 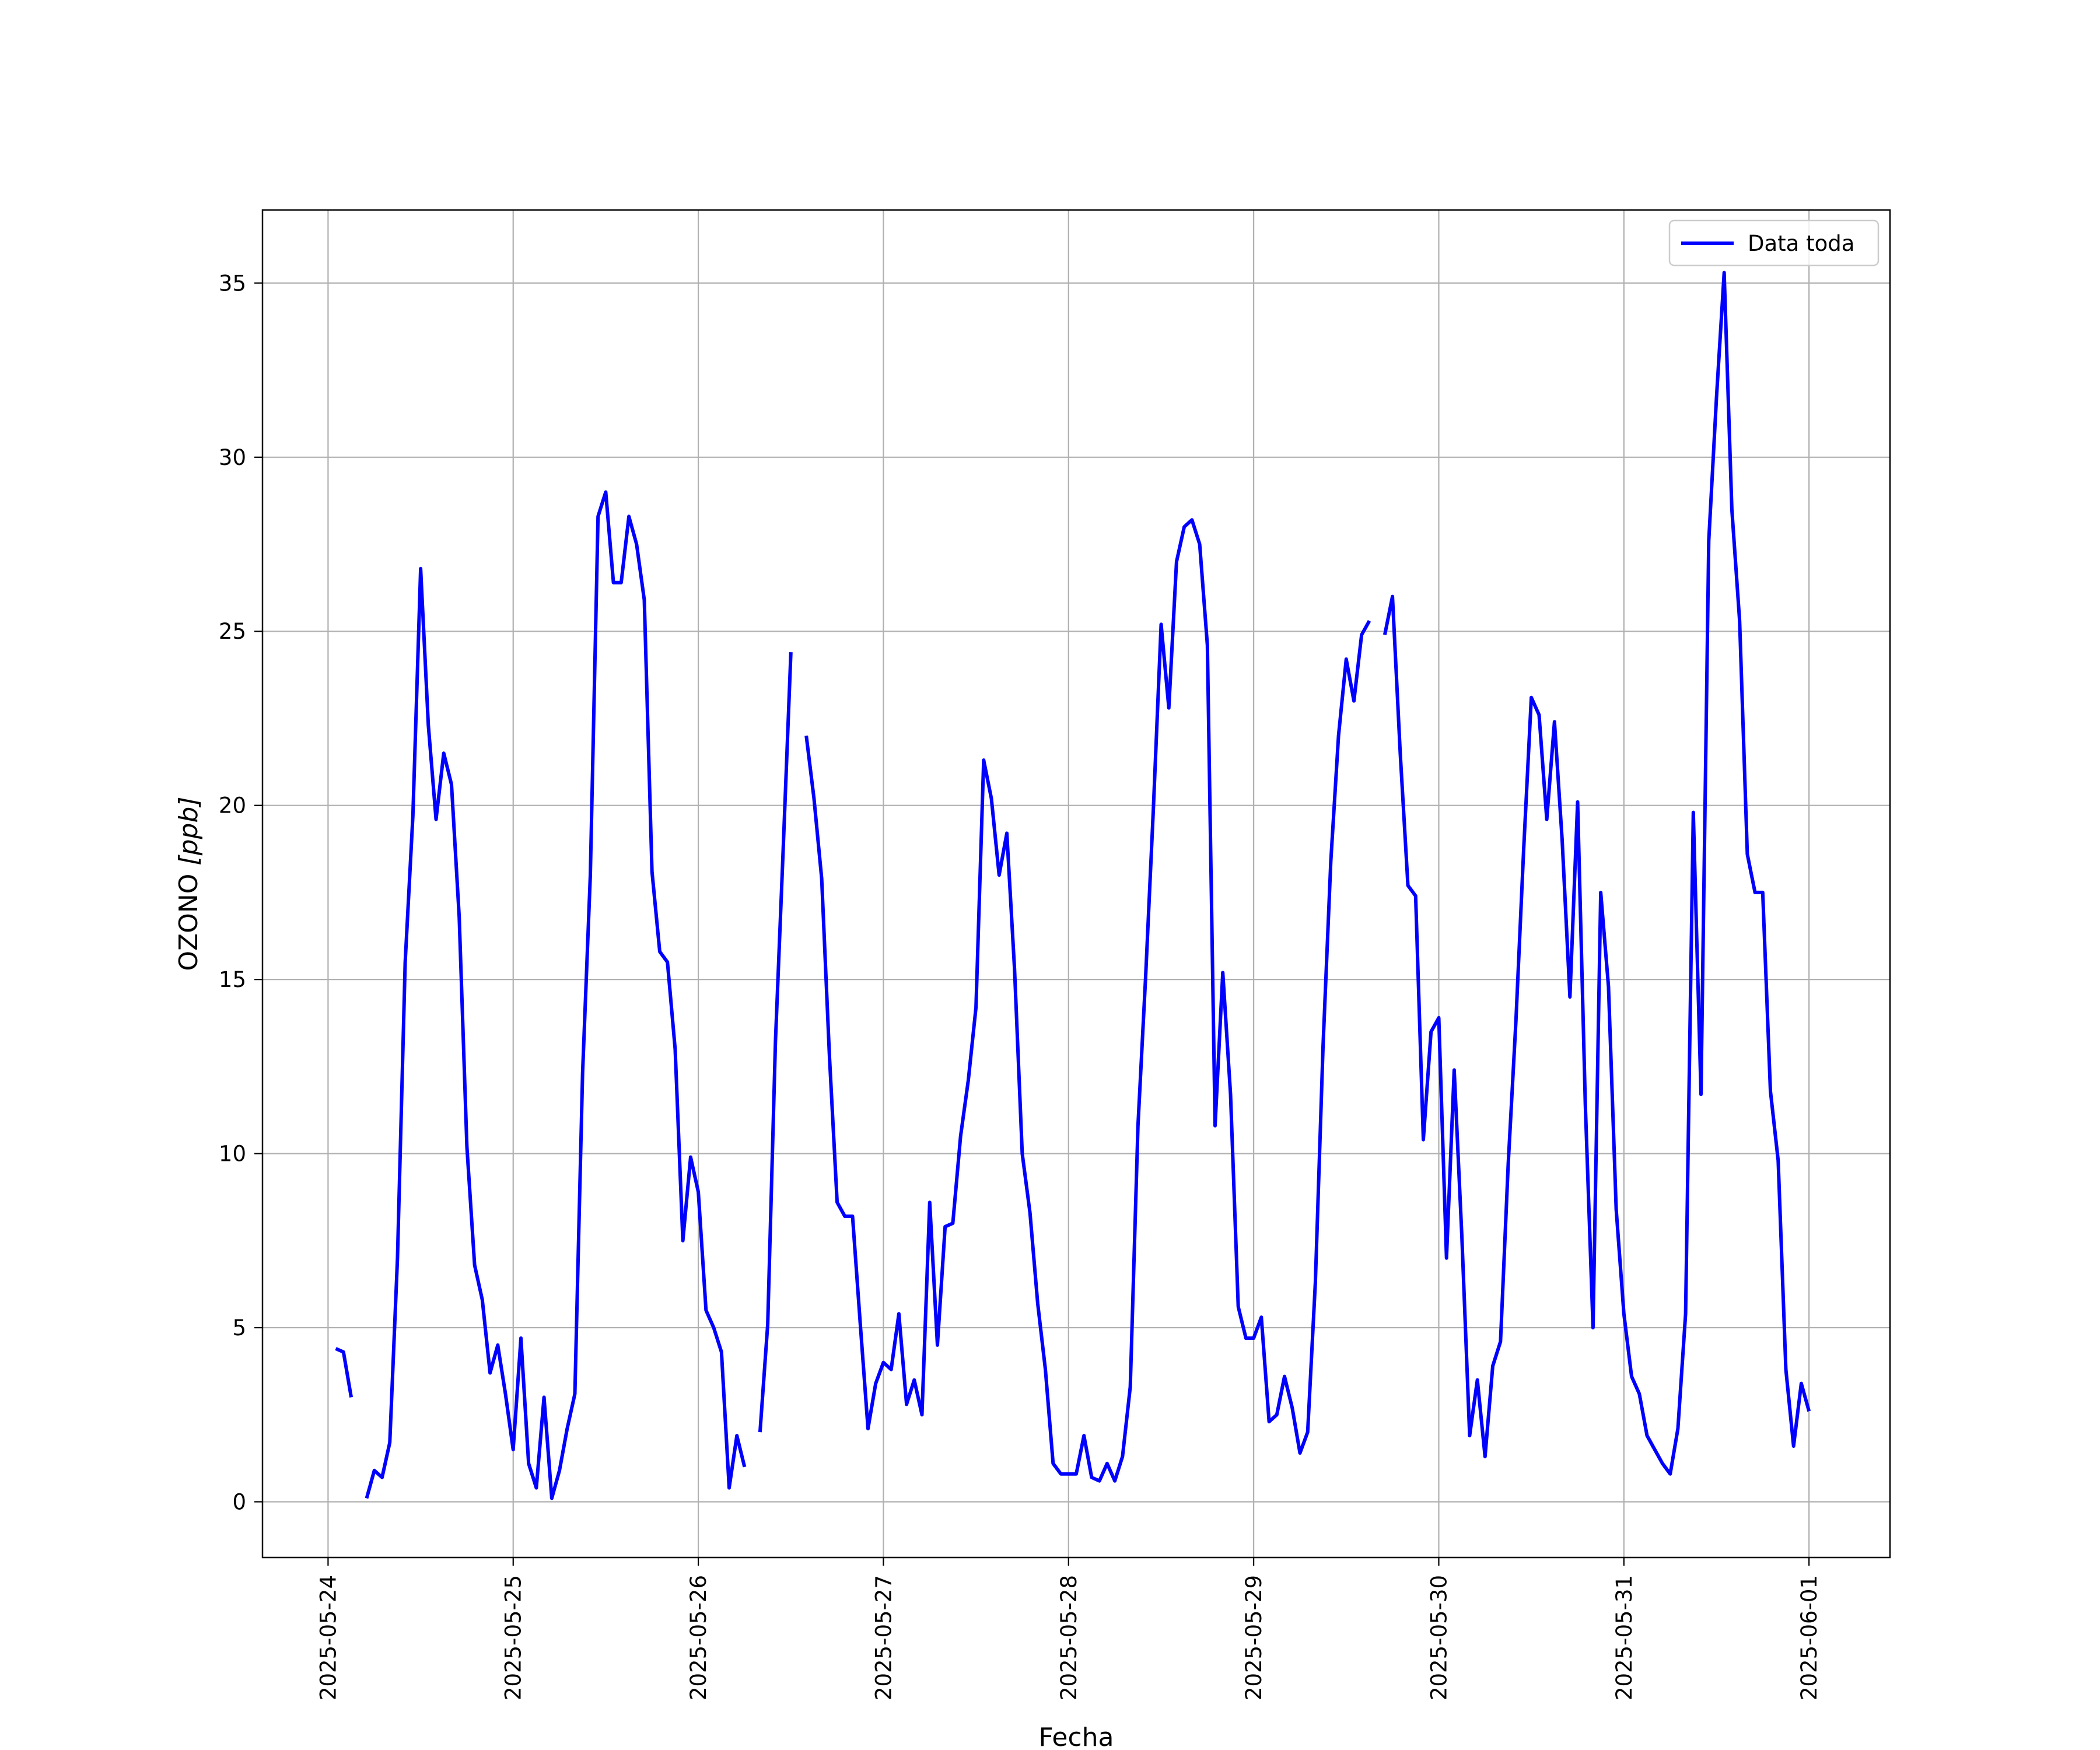 What do you see at coordinates (239, 1501) in the screenshot?
I see `y-tick-label: 0` at bounding box center [239, 1501].